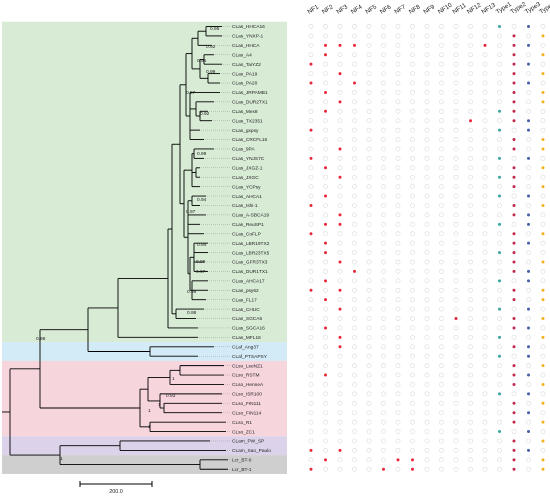 The image size is (550, 497). Describe the element at coordinates (202, 154) in the screenshot. I see `bootstrap-value: 0.99` at that location.